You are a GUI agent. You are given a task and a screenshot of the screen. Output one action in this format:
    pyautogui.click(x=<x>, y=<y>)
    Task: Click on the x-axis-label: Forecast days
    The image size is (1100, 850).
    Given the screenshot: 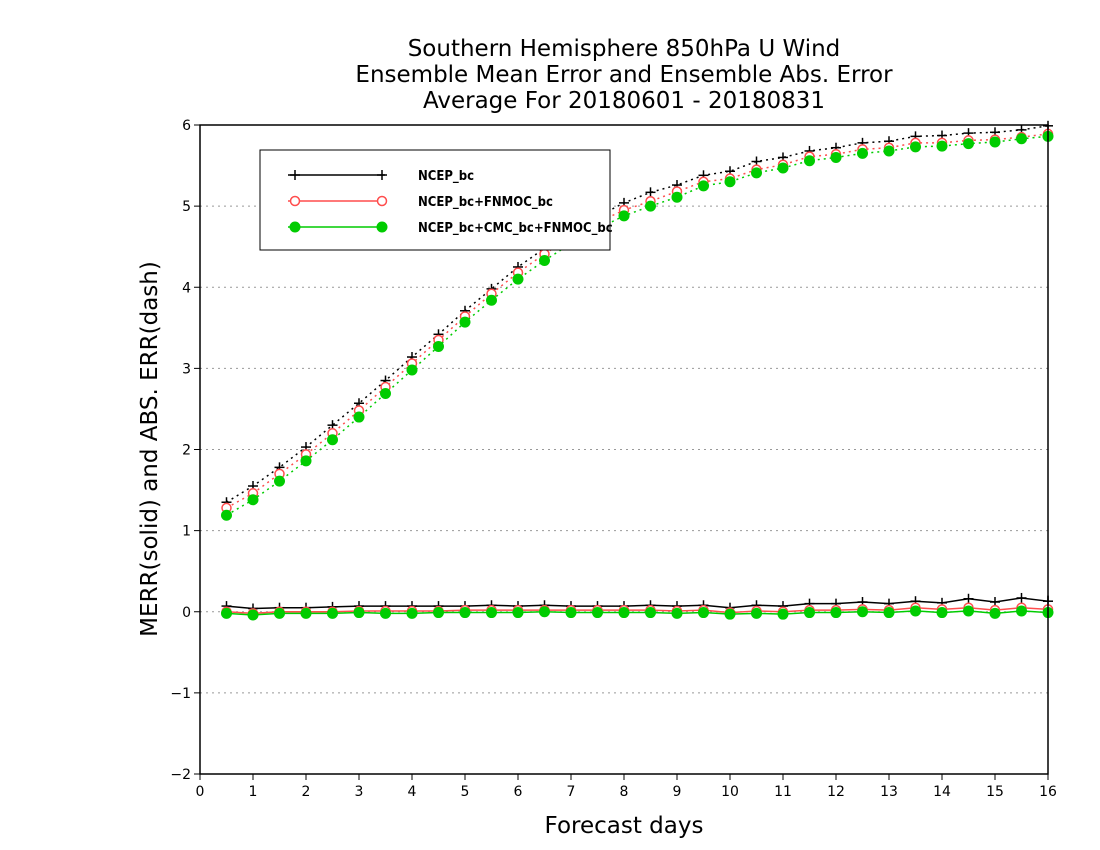 What is the action you would take?
    pyautogui.click(x=624, y=826)
    